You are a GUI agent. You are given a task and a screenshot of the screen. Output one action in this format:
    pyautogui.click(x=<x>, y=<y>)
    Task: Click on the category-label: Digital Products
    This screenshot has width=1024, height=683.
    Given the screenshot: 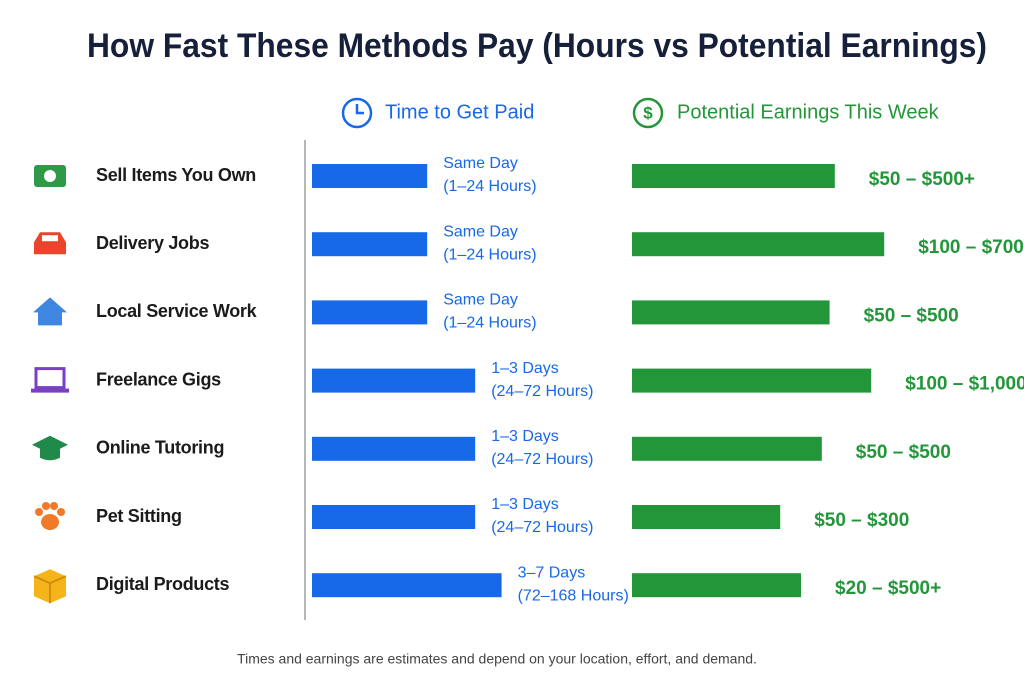 What is the action you would take?
    pyautogui.click(x=163, y=584)
    